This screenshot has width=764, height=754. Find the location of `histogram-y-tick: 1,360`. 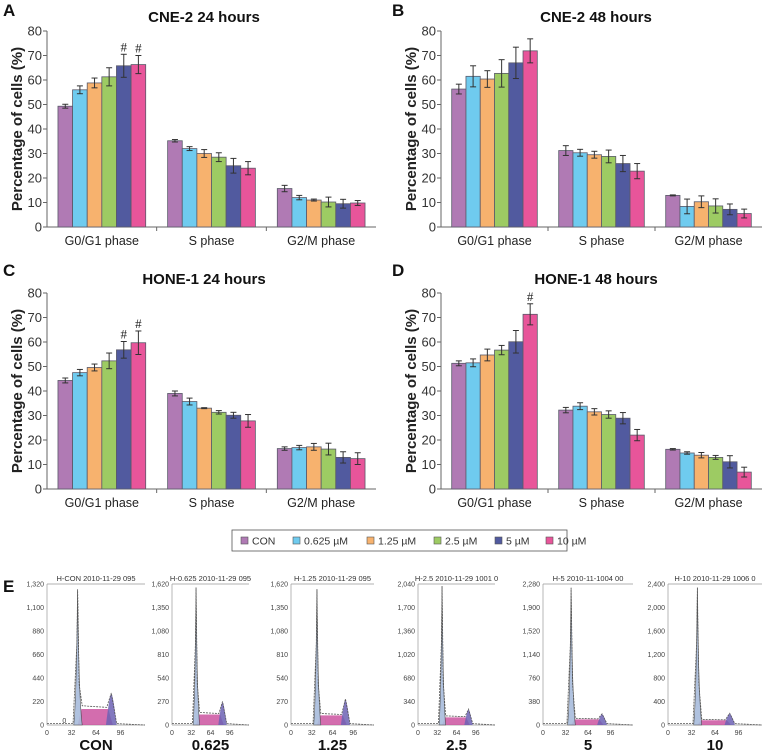

histogram-y-tick: 1,360 is located at coordinates (406, 632).